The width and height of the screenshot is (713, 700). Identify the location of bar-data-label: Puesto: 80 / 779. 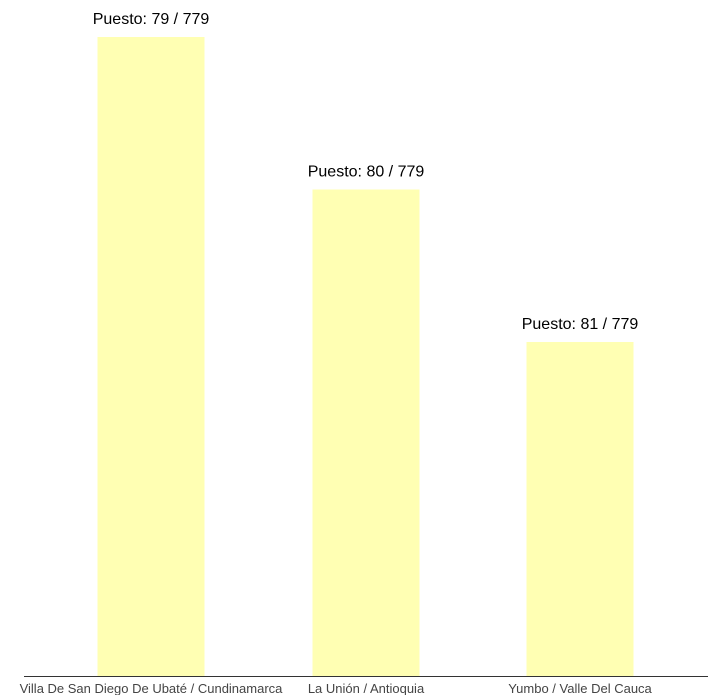
(366, 172).